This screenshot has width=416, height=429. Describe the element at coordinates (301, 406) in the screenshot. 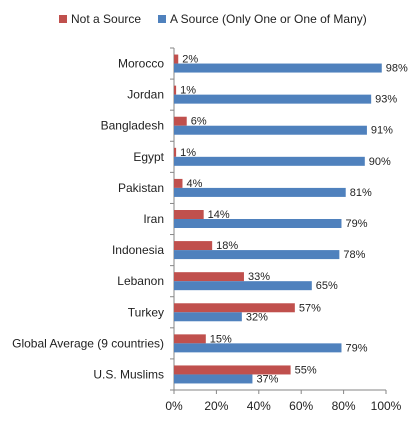

I see `x-tick-label-3: 60%` at that location.